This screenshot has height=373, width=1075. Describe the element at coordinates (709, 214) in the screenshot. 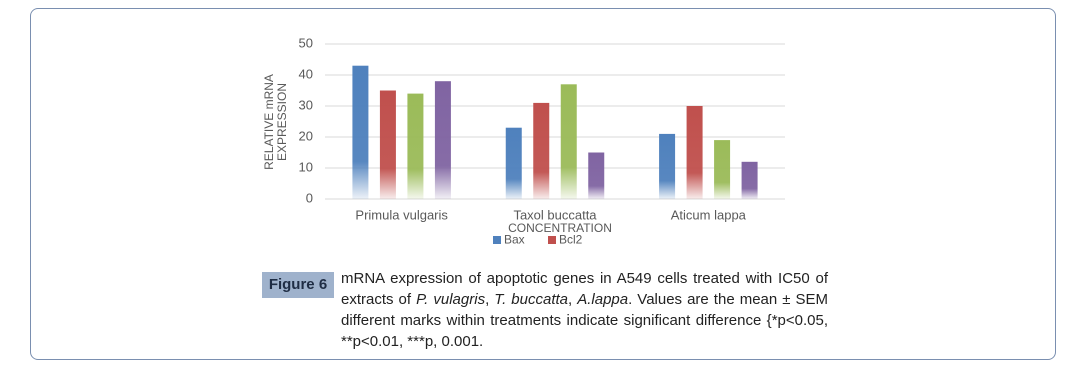

I see `x-tick-label: Aticum lappa` at that location.